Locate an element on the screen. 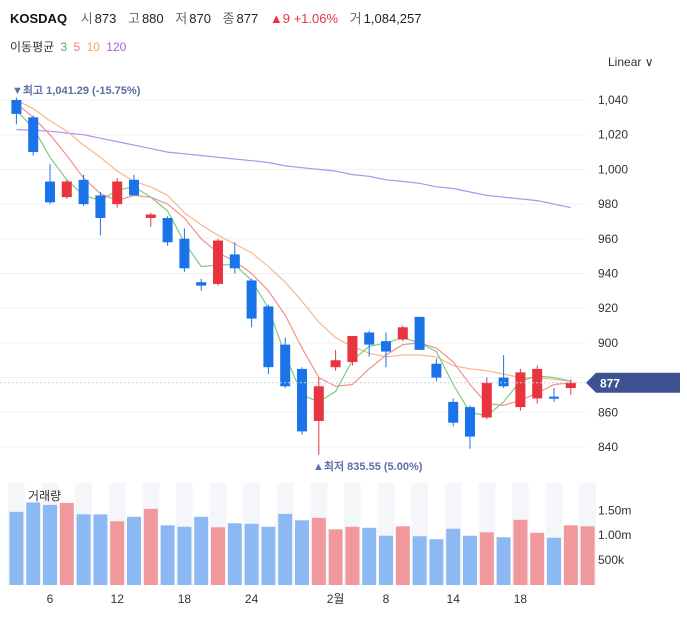 Image resolution: width=687 pixels, height=622 pixels. x-tick-label: 24 is located at coordinates (252, 599).